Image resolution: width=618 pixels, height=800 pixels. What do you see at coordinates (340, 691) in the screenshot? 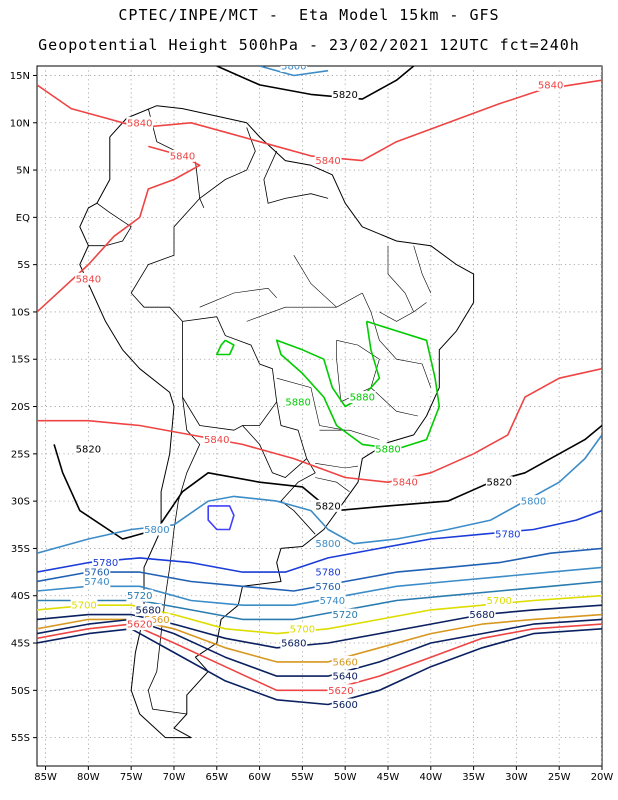
I see `contour-label: 5620` at bounding box center [340, 691].